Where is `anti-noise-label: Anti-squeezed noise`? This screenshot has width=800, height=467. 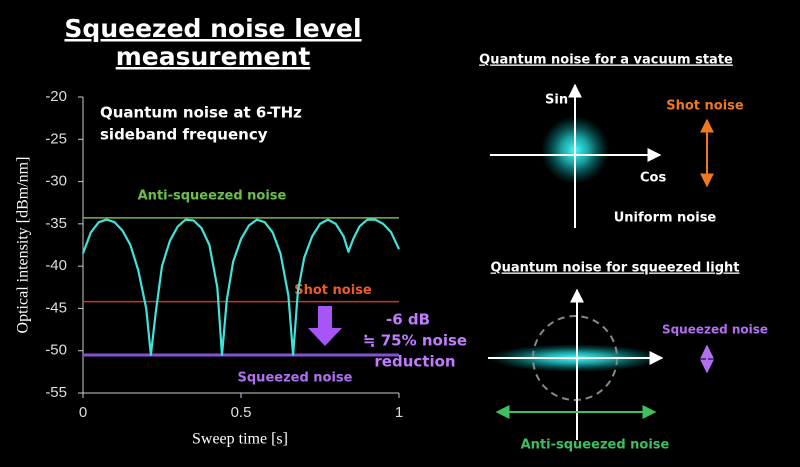
anti-noise-label: Anti-squeezed noise is located at coordinates (595, 445).